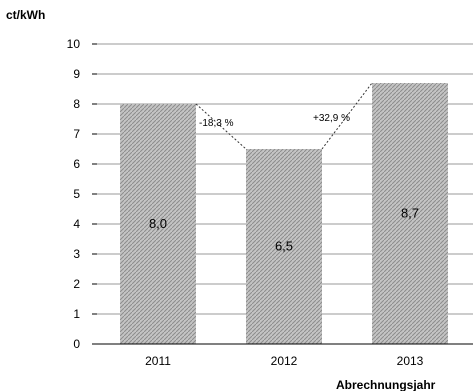  I want to click on value-label: 8,0, so click(158, 223).